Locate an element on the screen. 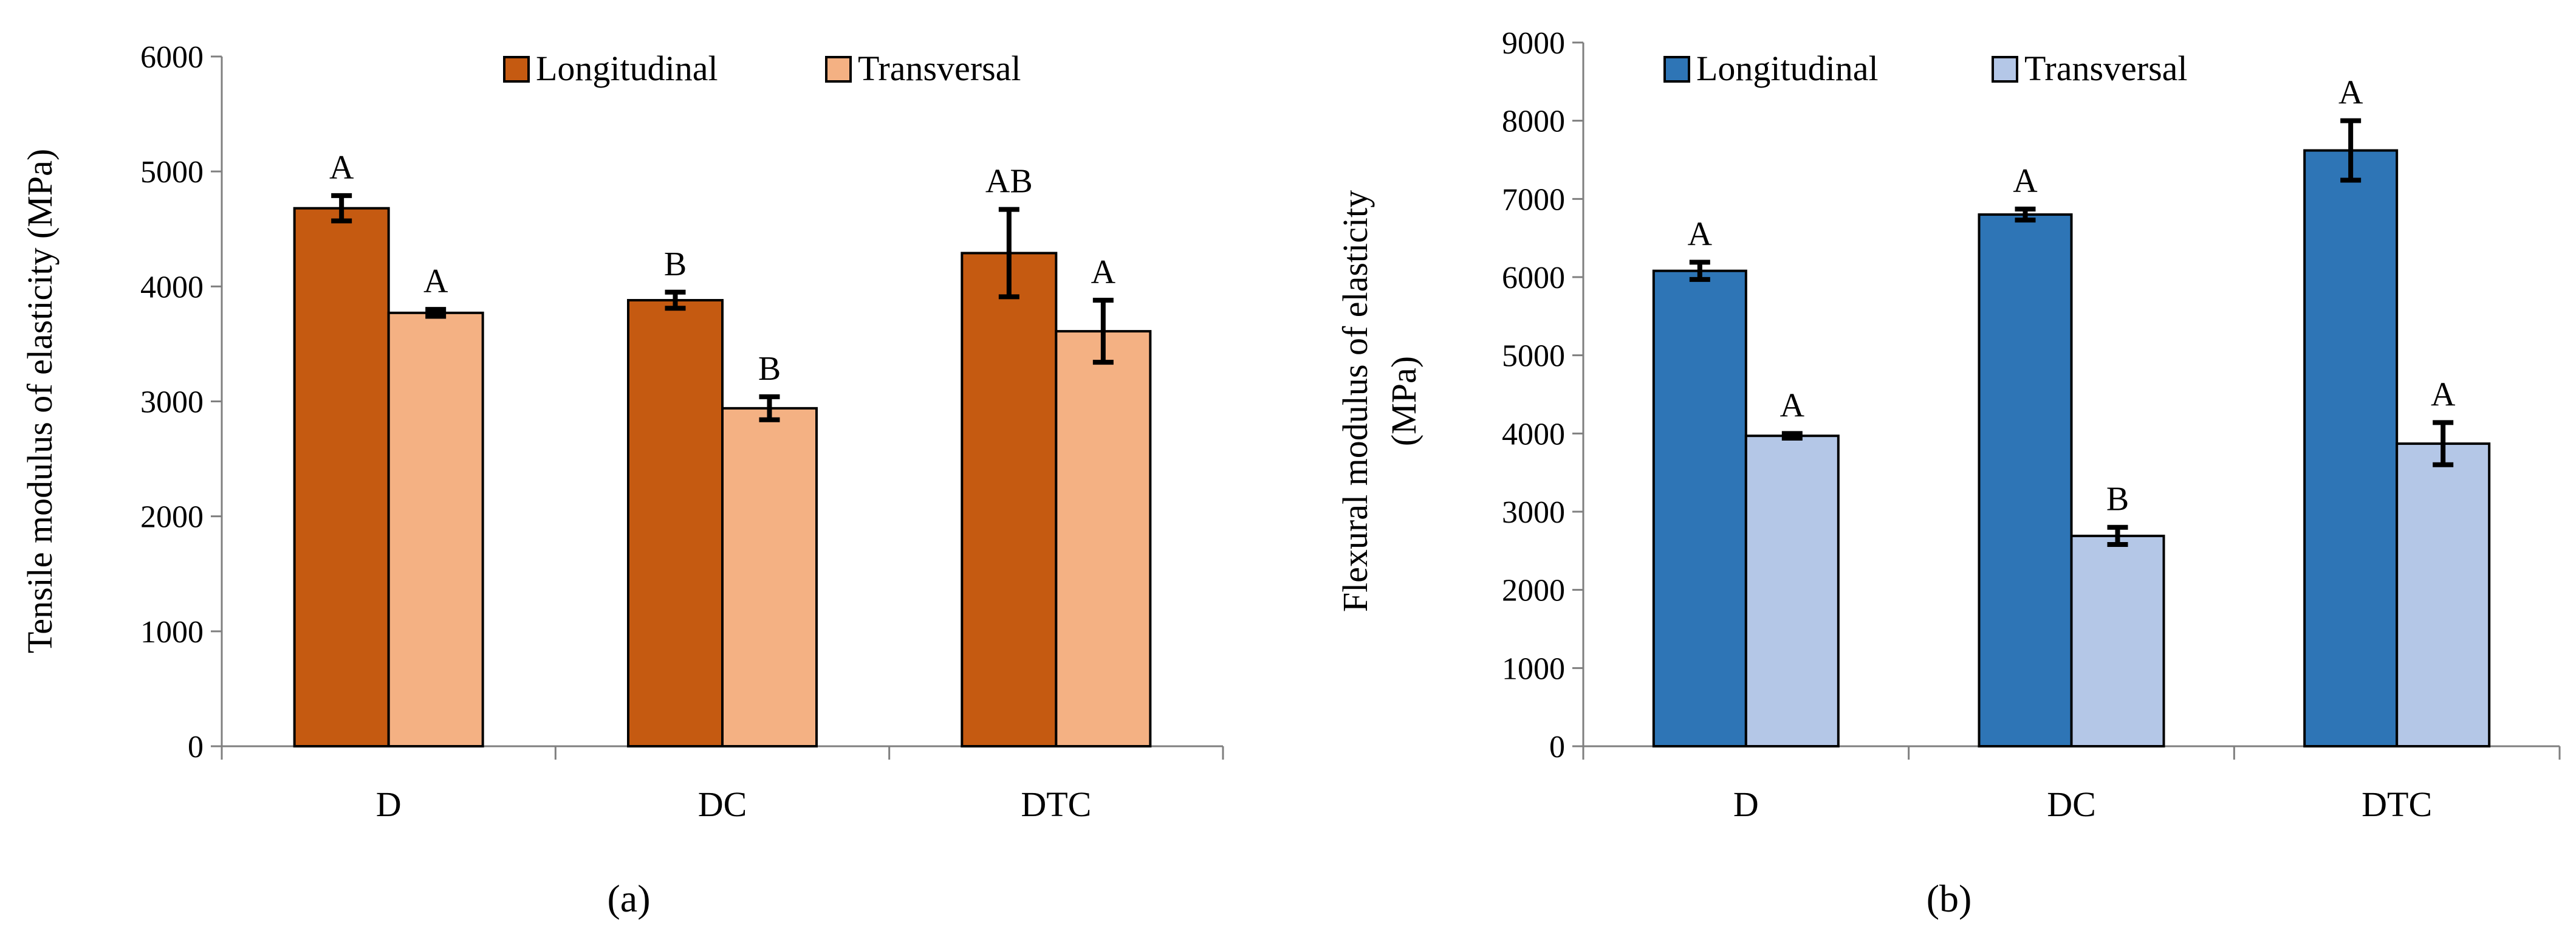  panel-label: (b) is located at coordinates (1949, 898).